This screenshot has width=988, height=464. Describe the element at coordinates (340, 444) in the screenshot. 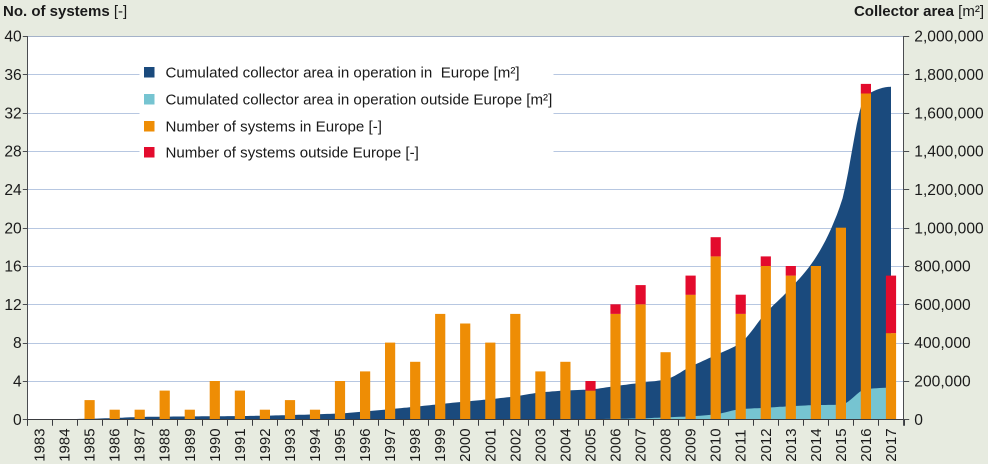

I see `svg-text: 1995` at that location.